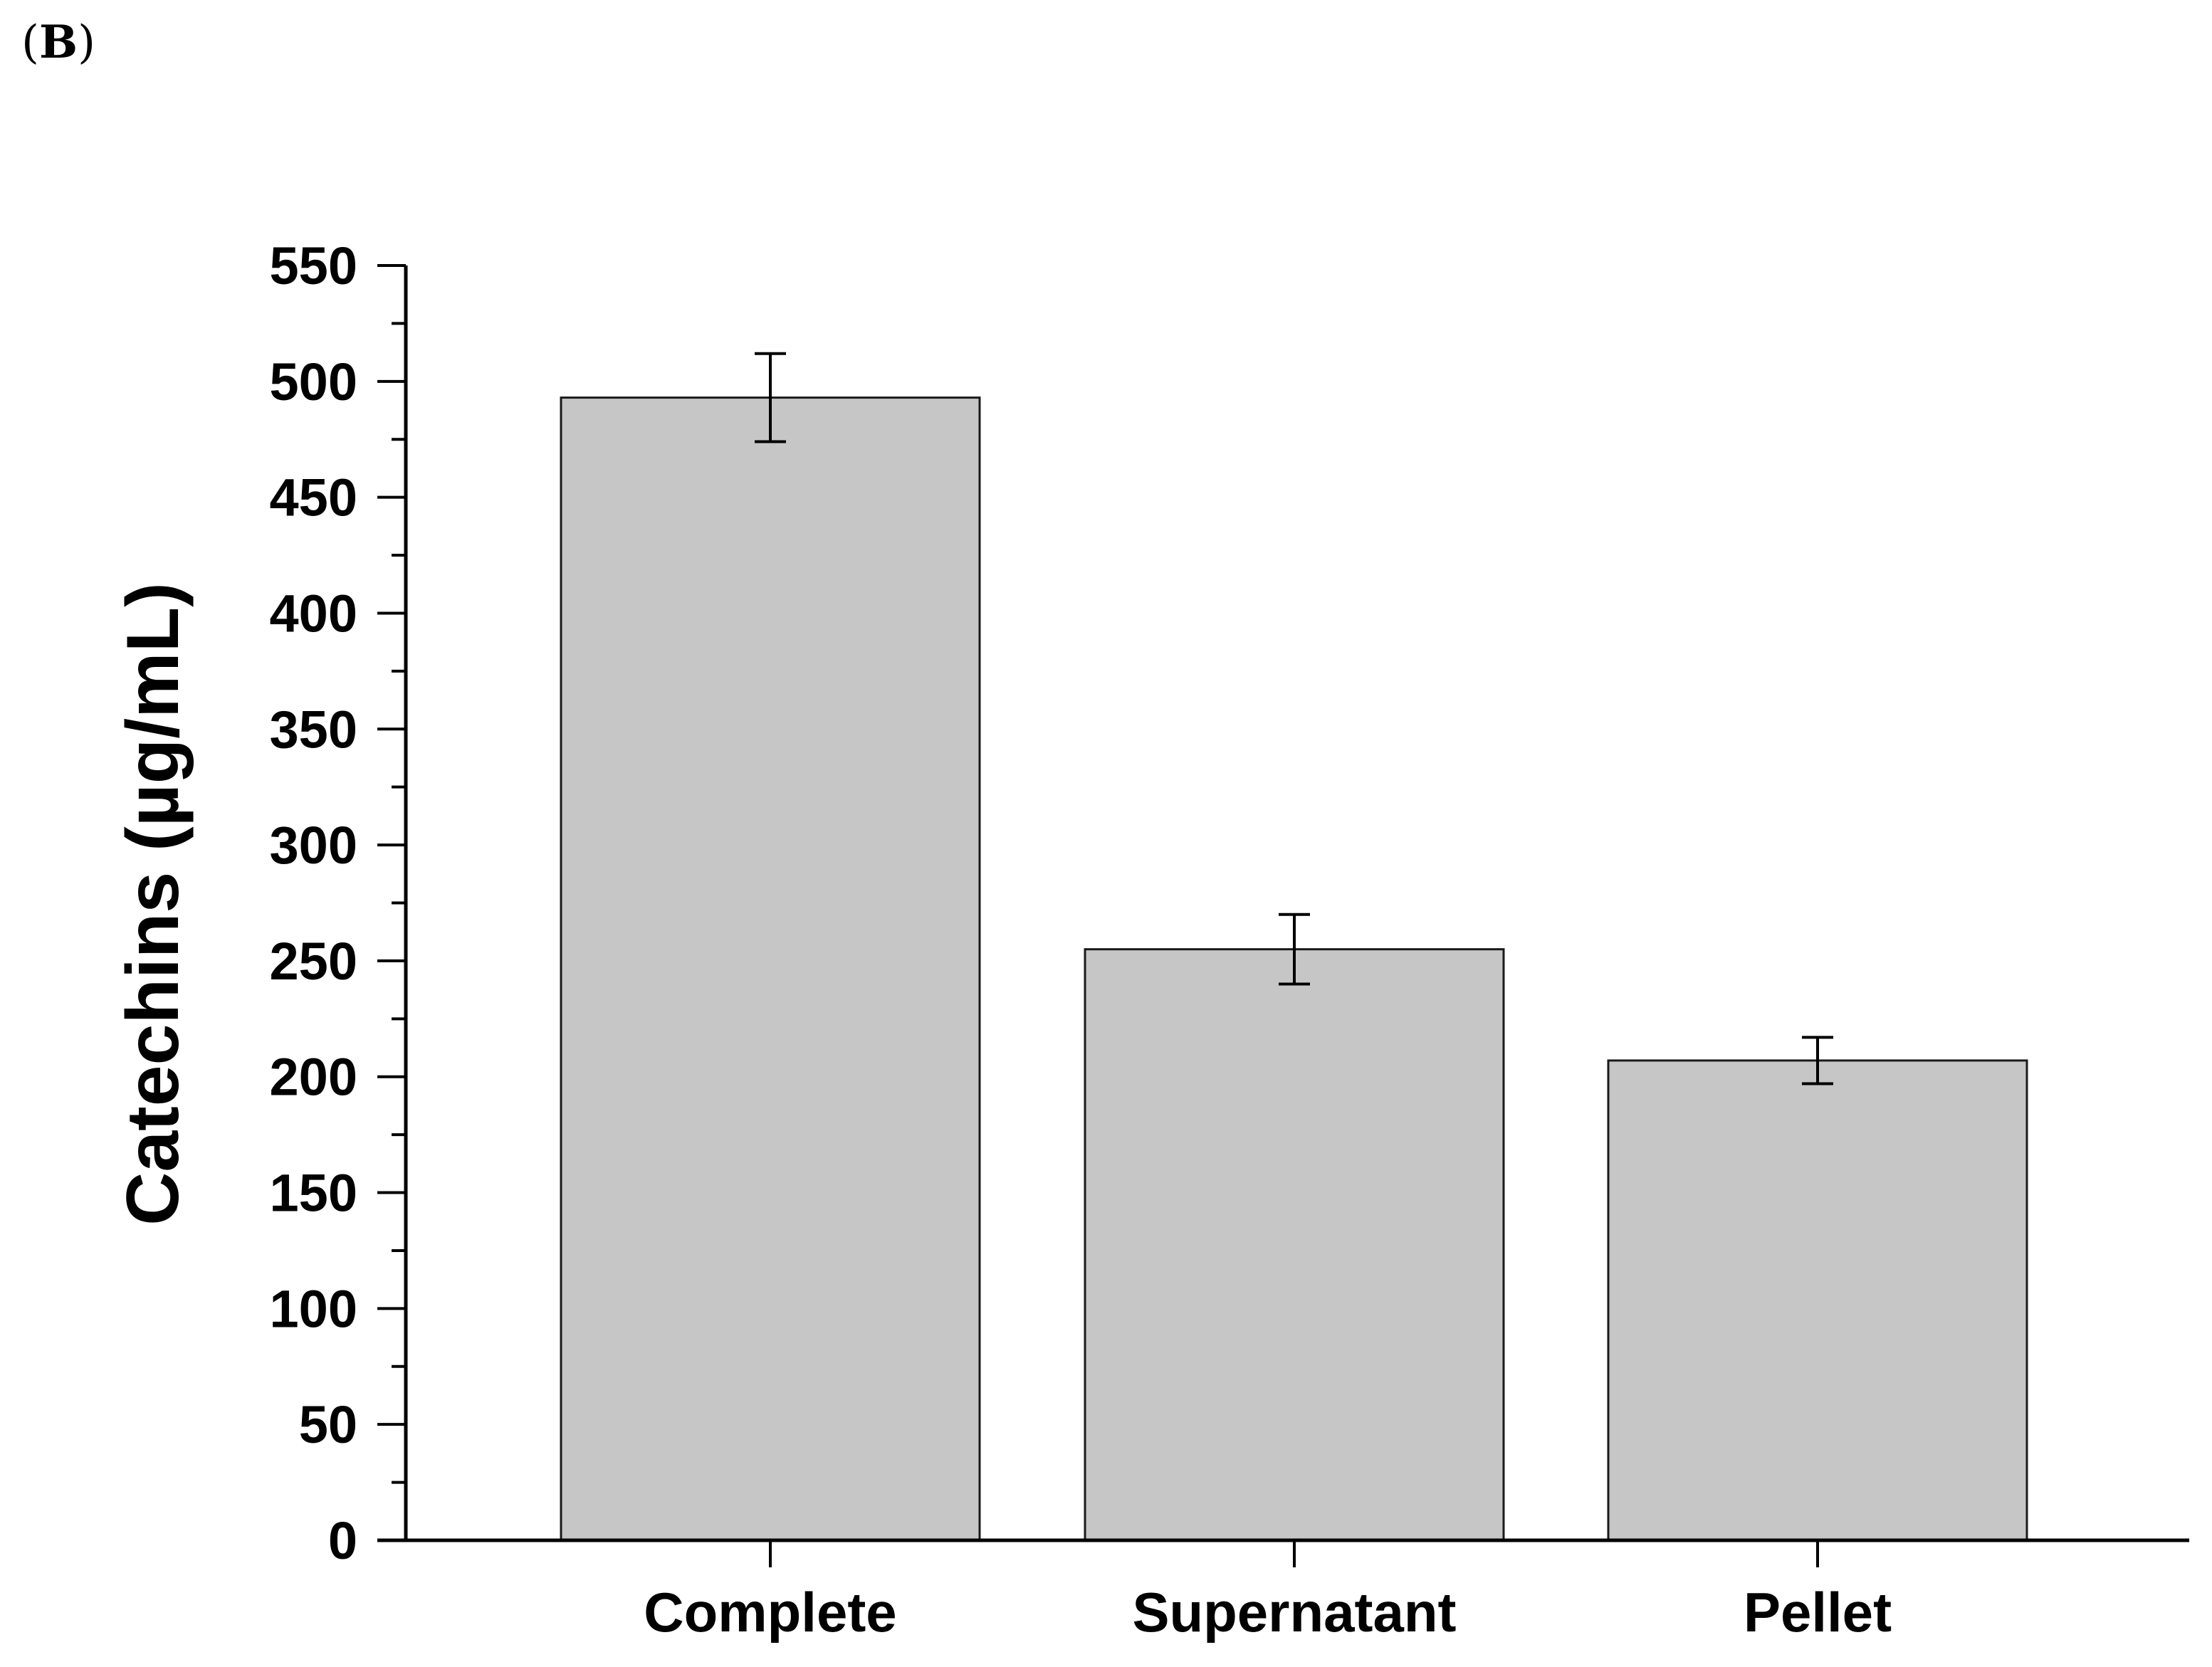 The image size is (2212, 1667). Describe the element at coordinates (314, 613) in the screenshot. I see `y-tick-label: 400` at that location.